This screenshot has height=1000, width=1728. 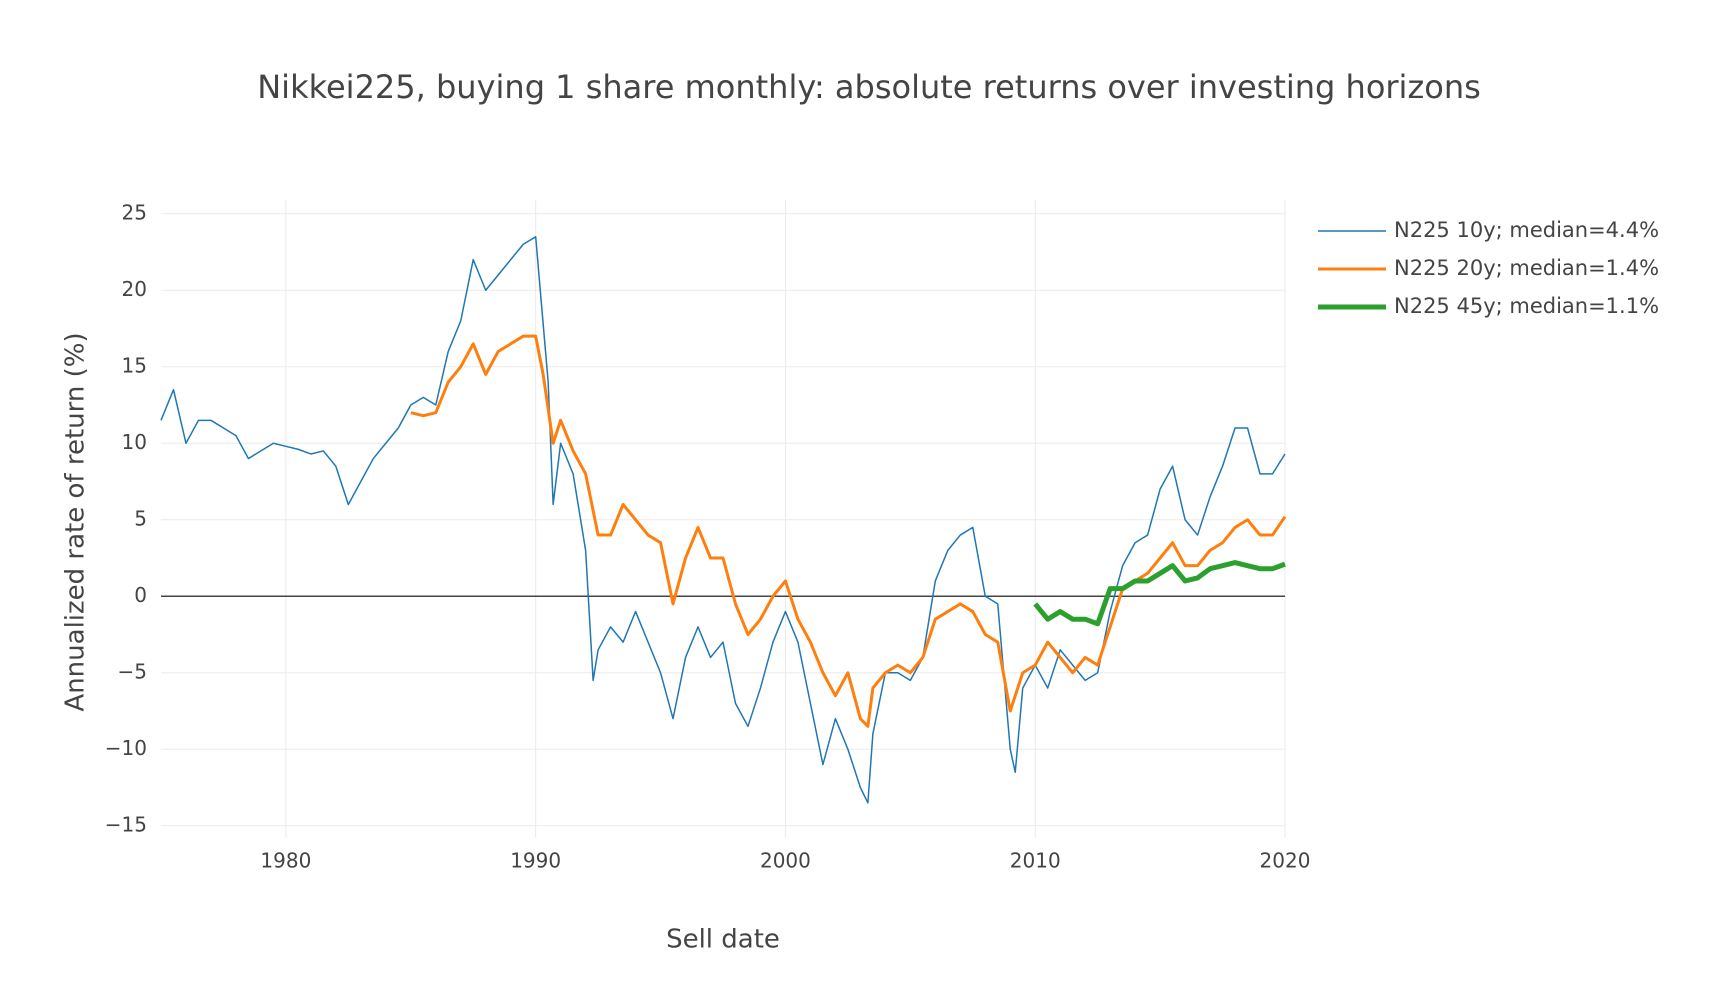 What do you see at coordinates (1526, 306) in the screenshot?
I see `legend-label: N225 45y; median=1.1%` at bounding box center [1526, 306].